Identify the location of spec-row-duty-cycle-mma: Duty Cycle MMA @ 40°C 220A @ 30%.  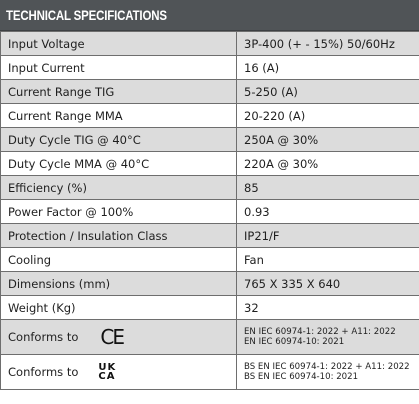
(209, 163).